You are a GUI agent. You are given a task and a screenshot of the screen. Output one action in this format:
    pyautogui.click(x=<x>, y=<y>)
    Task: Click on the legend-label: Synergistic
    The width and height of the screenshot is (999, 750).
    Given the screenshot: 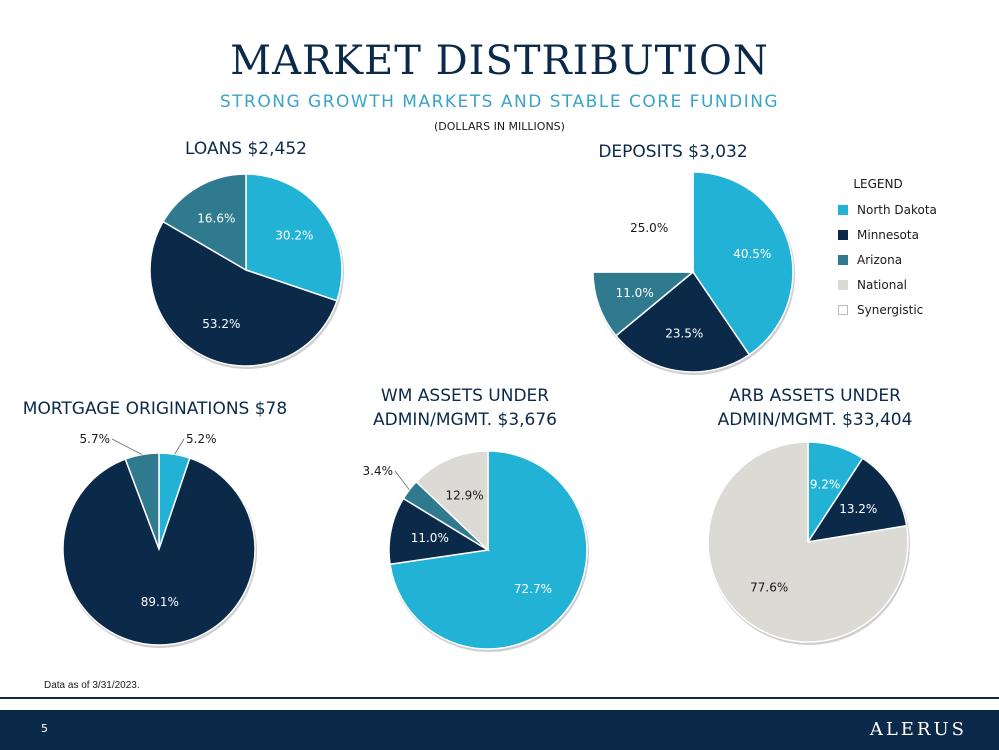 What is the action you would take?
    pyautogui.click(x=890, y=309)
    